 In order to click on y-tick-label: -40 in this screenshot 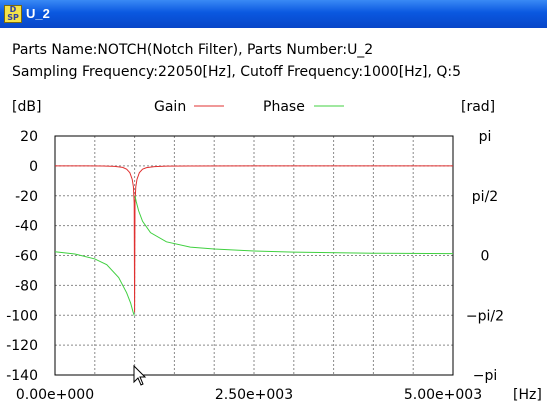, I will do `click(26, 227)`.